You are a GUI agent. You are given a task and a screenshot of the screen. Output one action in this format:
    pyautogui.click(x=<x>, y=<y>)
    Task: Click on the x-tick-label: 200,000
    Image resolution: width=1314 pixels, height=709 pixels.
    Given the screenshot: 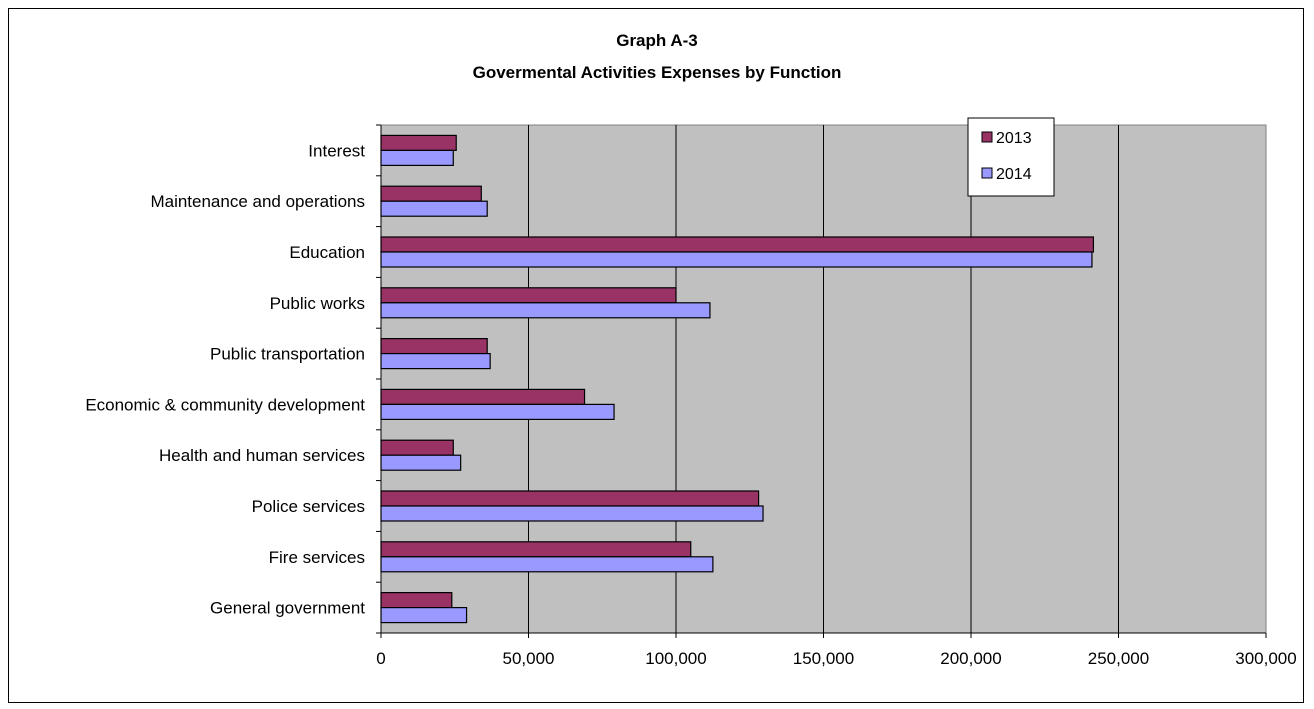 What is the action you would take?
    pyautogui.click(x=970, y=658)
    